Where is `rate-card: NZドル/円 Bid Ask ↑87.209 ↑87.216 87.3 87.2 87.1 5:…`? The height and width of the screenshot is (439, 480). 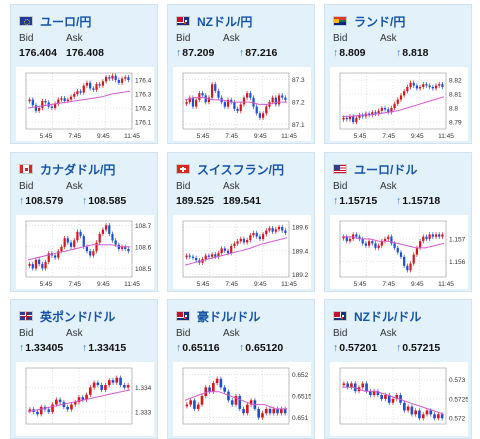
rate-card: NZドル/円 Bid Ask ↑87.209 ↑87.216 87.3 87.2 87.1 5:… is located at coordinates (241, 74).